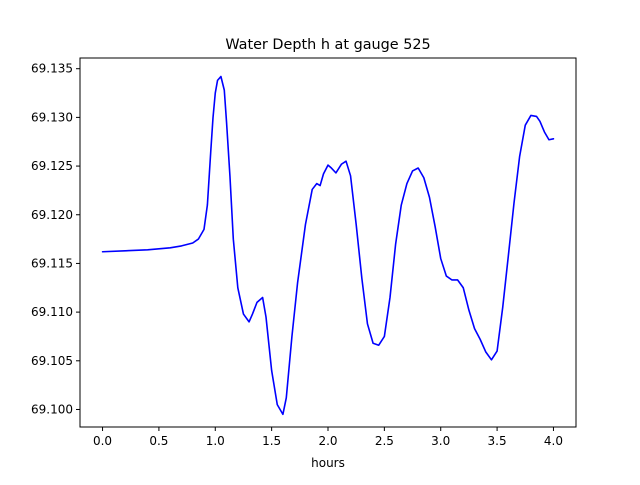 Image resolution: width=640 pixels, height=485 pixels. Describe the element at coordinates (553, 441) in the screenshot. I see `x-tick-label: 4.0` at that location.